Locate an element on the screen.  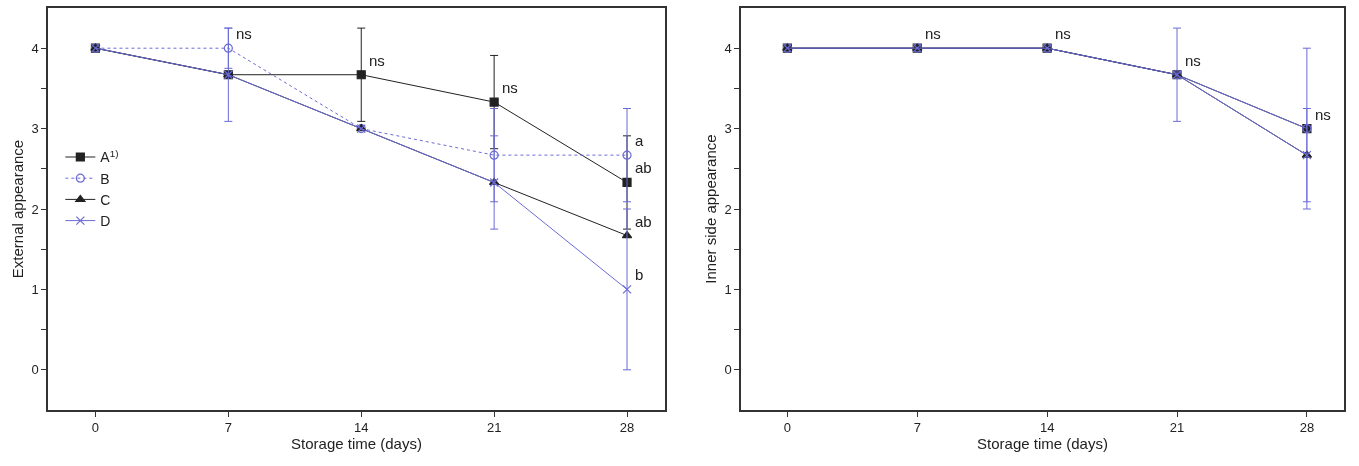
legend-label: D is located at coordinates (105, 221).